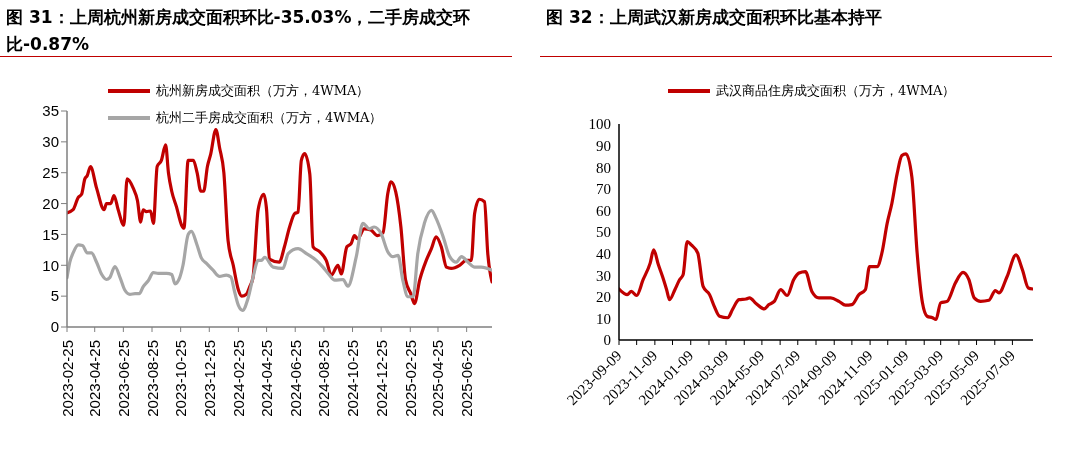 This screenshot has width=1074, height=469. What do you see at coordinates (603, 167) in the screenshot?
I see `y-tick-label: 80` at bounding box center [603, 167].